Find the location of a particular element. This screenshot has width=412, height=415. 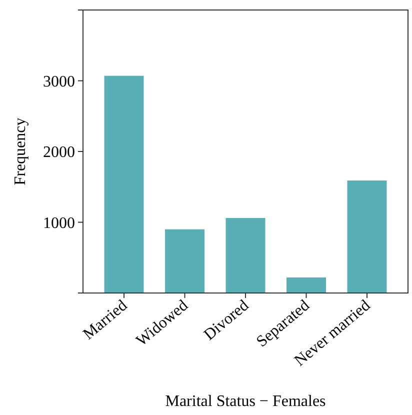

x-axis-title: Marital Status − Females is located at coordinates (245, 401).